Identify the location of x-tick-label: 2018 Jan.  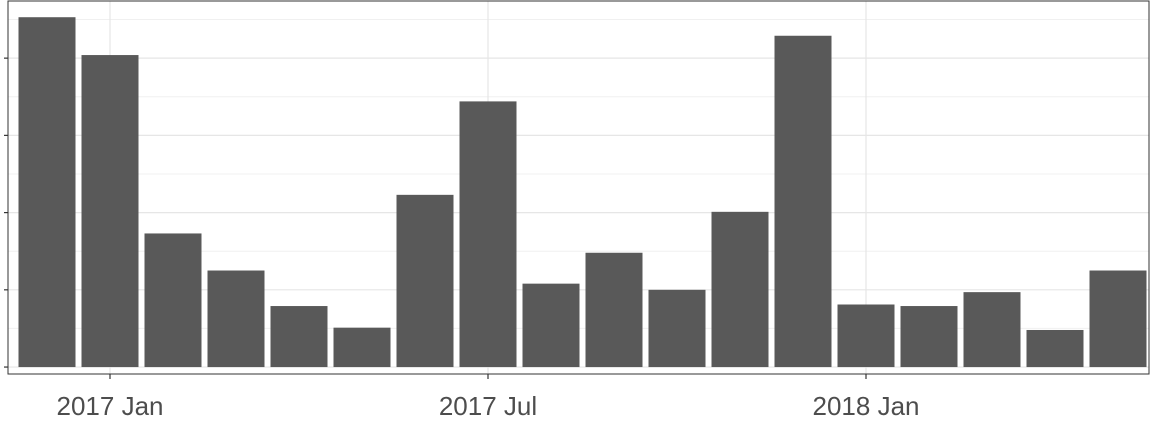
(866, 406).